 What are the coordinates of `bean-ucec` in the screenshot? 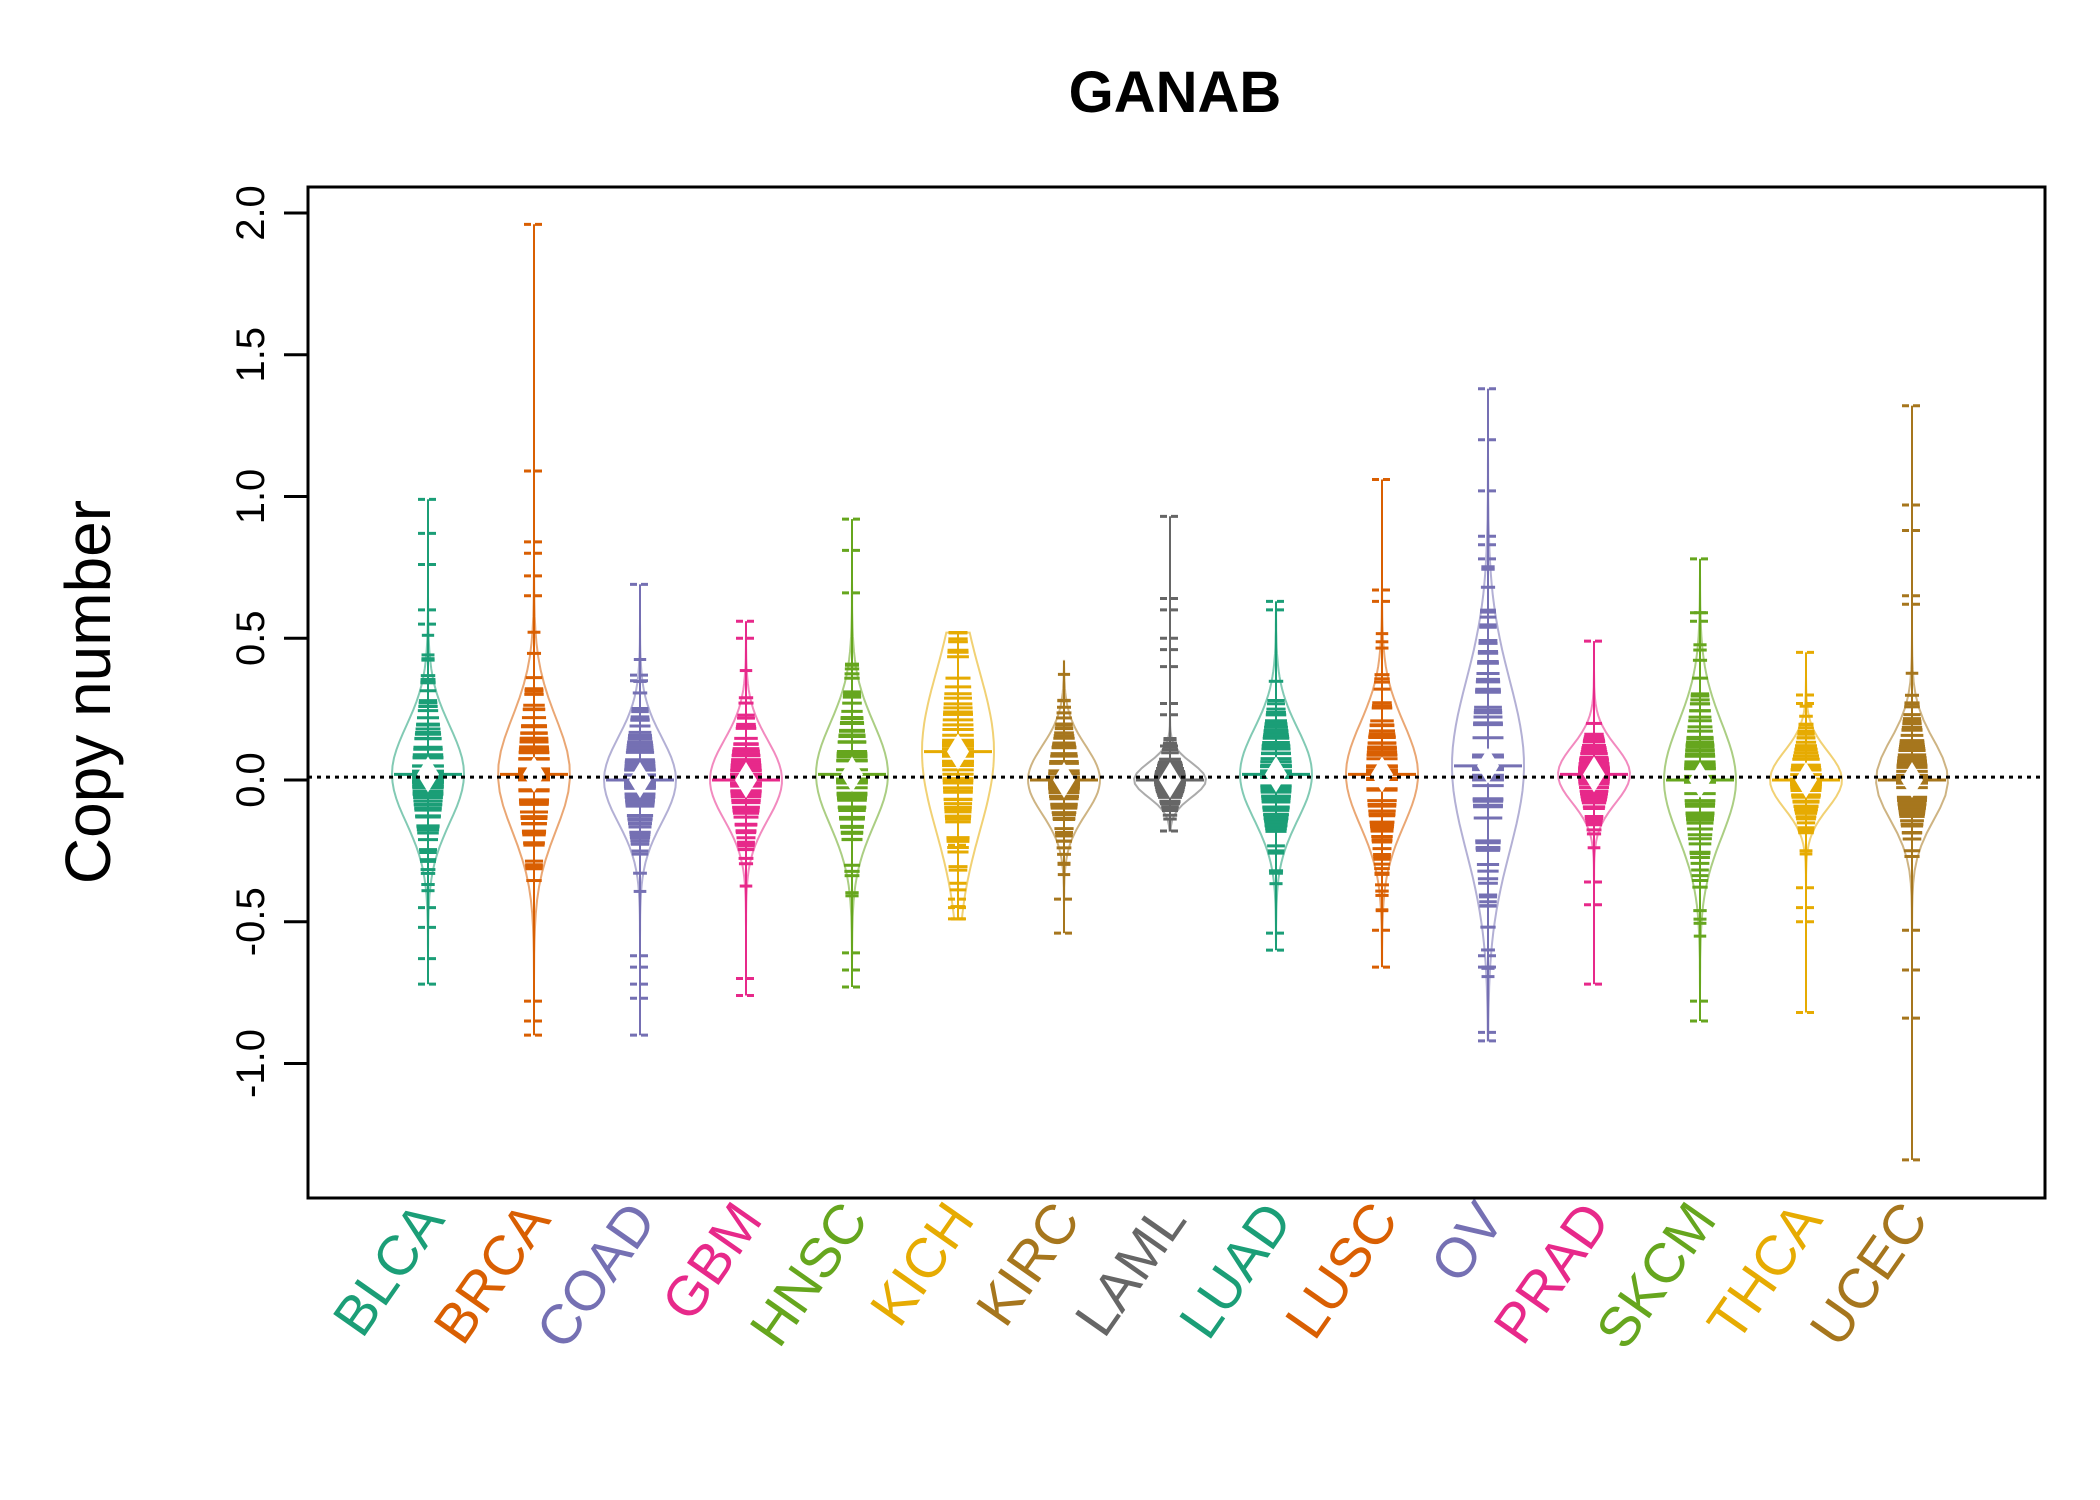 It's located at (1912, 783).